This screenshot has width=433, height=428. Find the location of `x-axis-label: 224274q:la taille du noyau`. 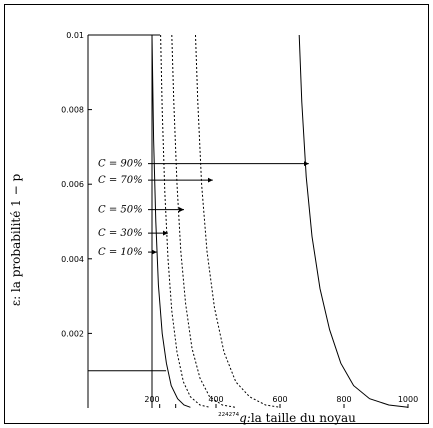

x-axis-label: 224274q:la taille du noyau is located at coordinates (287, 418).